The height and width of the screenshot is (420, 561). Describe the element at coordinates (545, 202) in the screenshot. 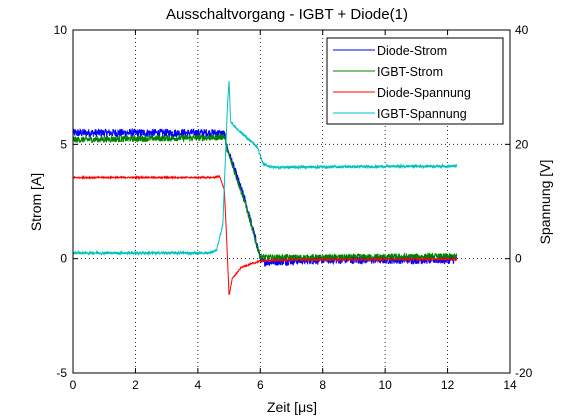

I see `y-axis-label-right: Spannung [V]` at that location.